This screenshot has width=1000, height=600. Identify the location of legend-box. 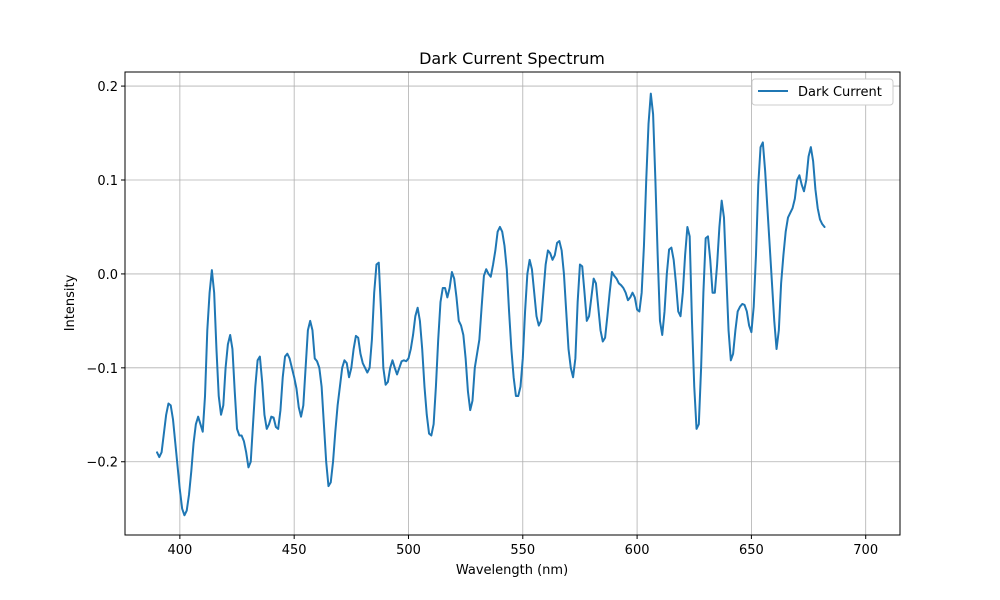
(822, 92).